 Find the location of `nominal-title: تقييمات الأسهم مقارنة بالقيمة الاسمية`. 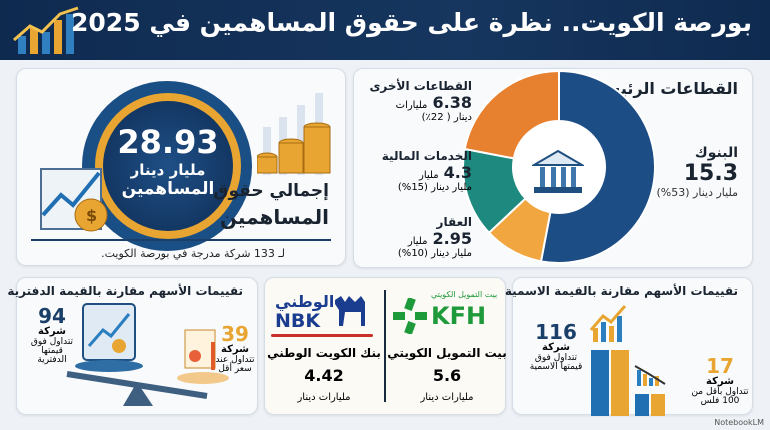

nominal-title: تقييمات الأسهم مقارنة بالقيمة الاسمية is located at coordinates (621, 291).